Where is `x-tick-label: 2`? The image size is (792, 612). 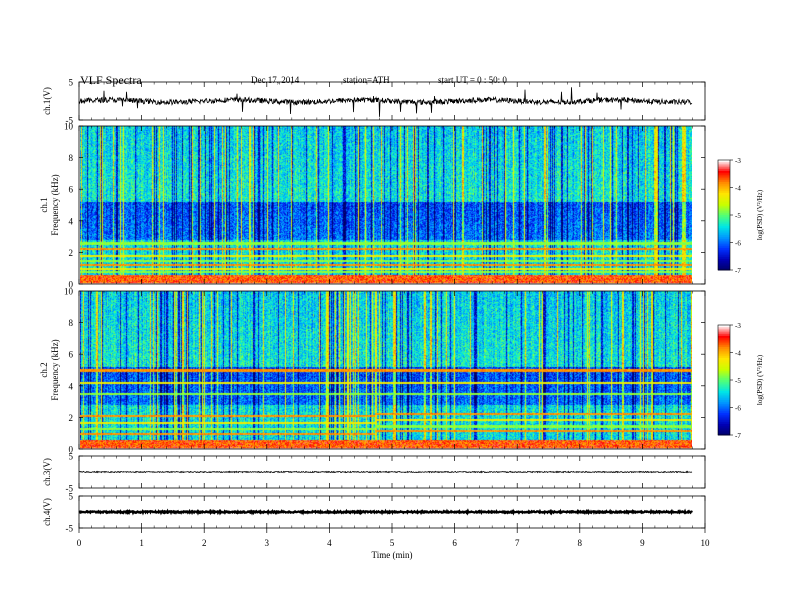 x-tick-label: 2 is located at coordinates (204, 543).